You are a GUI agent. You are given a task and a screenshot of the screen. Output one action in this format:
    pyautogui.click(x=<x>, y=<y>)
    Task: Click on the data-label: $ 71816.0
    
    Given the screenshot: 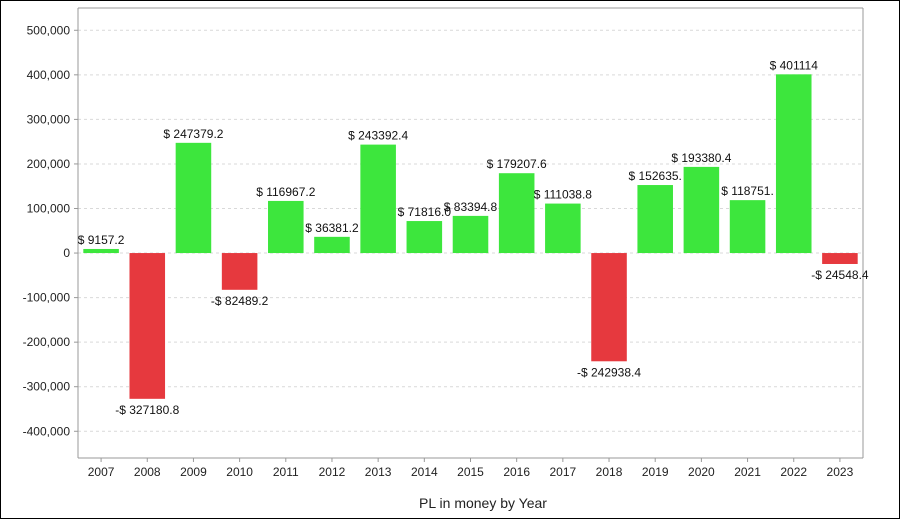 What is the action you would take?
    pyautogui.click(x=425, y=212)
    